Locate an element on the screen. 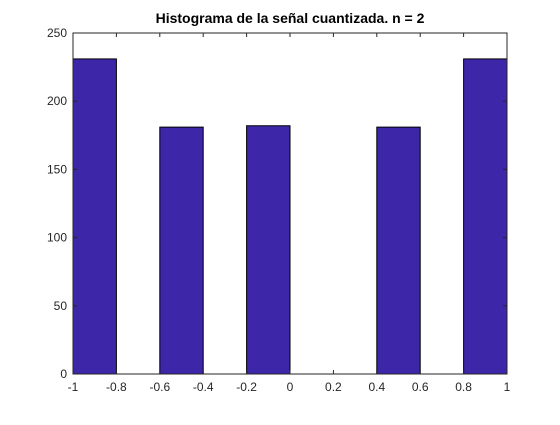  x-tick-label: 0.2 is located at coordinates (333, 387).